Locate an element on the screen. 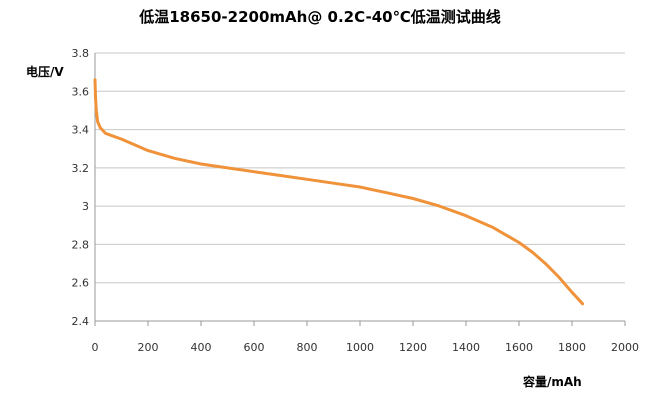 This screenshot has height=403, width=650. y-axis-label: 电压/V is located at coordinates (45, 71).